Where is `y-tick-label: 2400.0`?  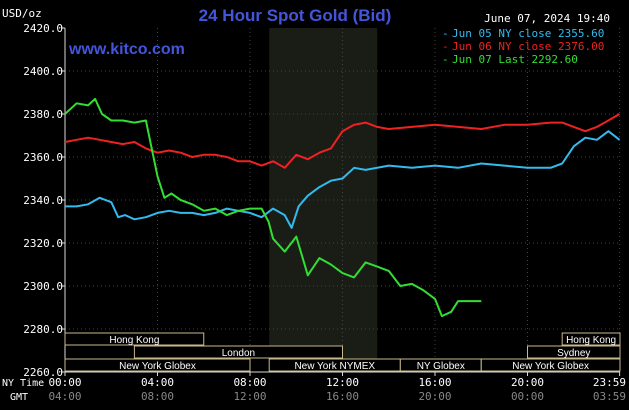 y-tick-label: 2400.0 is located at coordinates (43, 71).